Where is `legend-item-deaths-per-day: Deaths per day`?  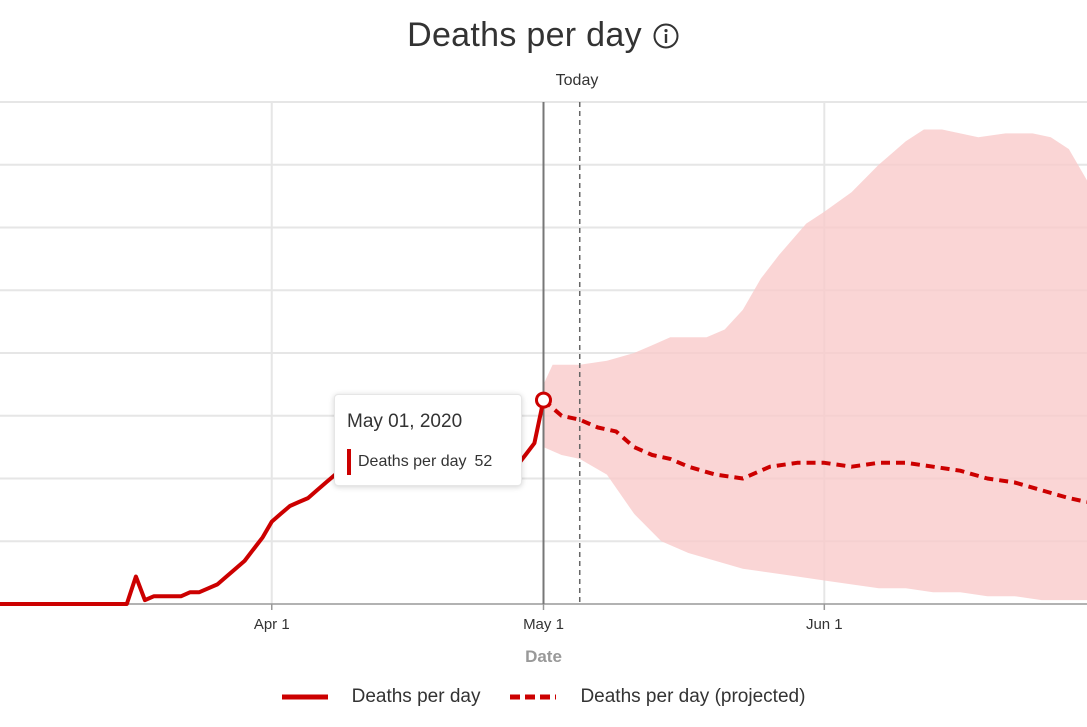 legend-item-deaths-per-day: Deaths per day is located at coordinates (381, 697).